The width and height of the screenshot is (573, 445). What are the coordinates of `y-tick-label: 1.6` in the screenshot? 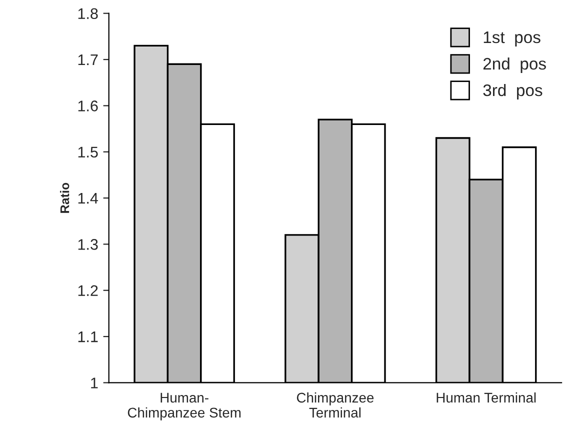 It's located at (88, 106).